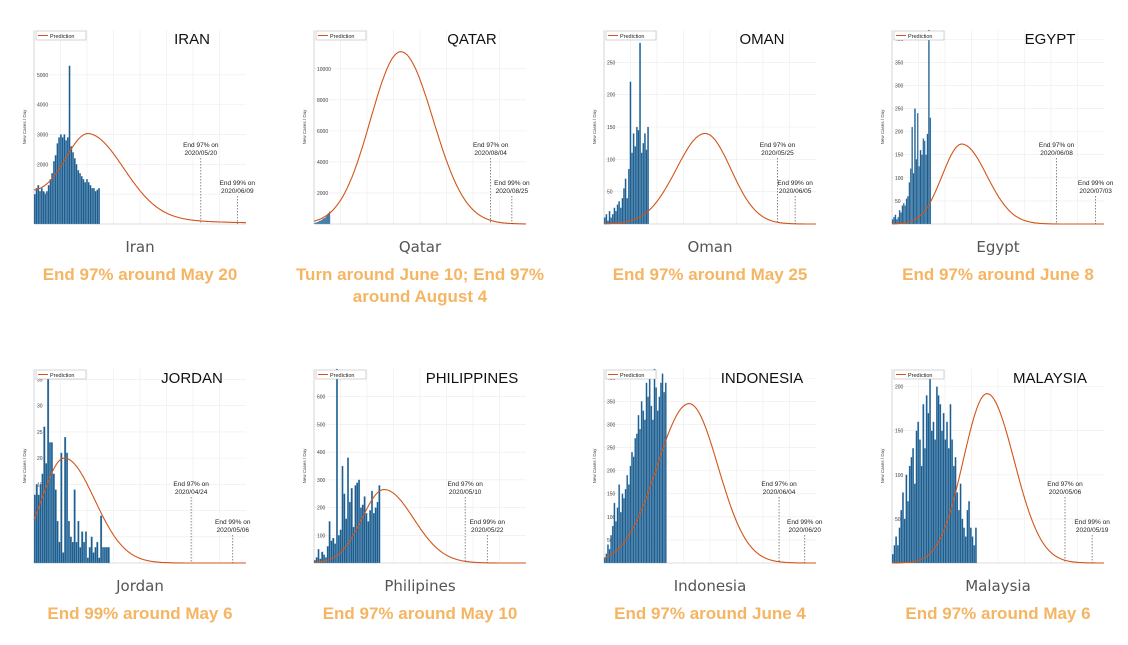 The height and width of the screenshot is (645, 1128). I want to click on end-marker-date: 2020/06/20, so click(804, 530).